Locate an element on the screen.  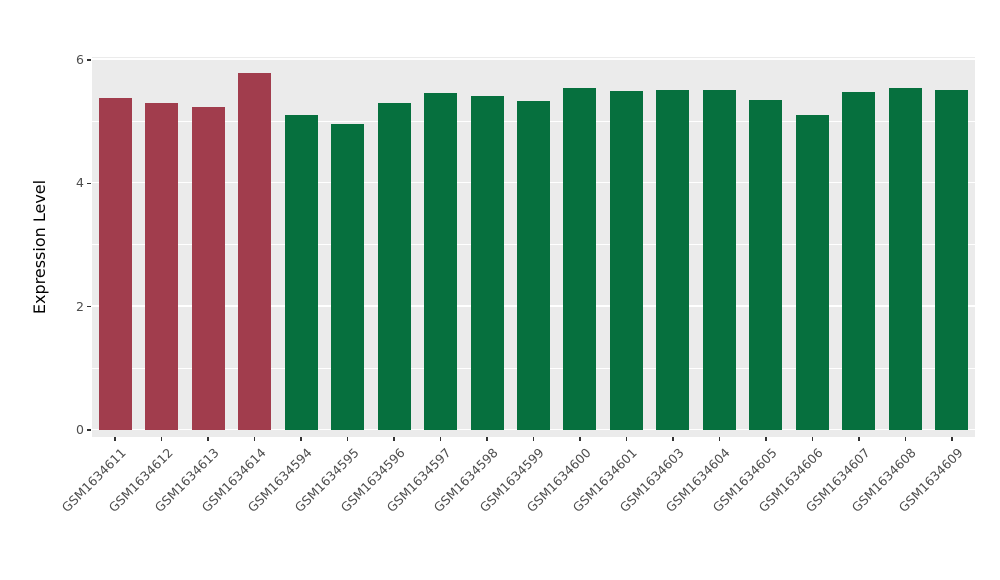
bar-GSM1634613 is located at coordinates (208, 268).